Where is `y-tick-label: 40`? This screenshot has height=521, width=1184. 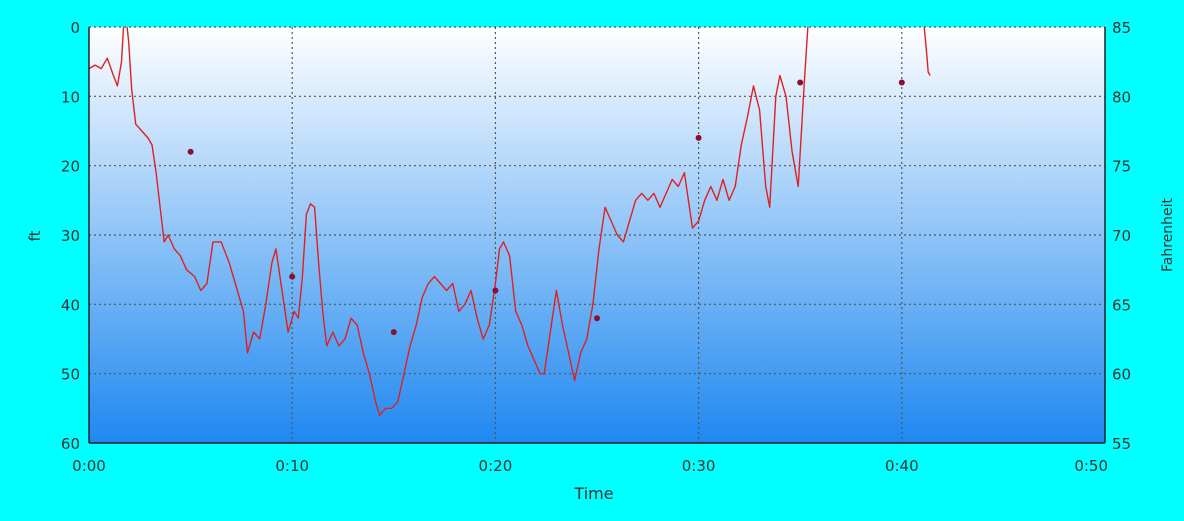 y-tick-label: 40 is located at coordinates (70, 305).